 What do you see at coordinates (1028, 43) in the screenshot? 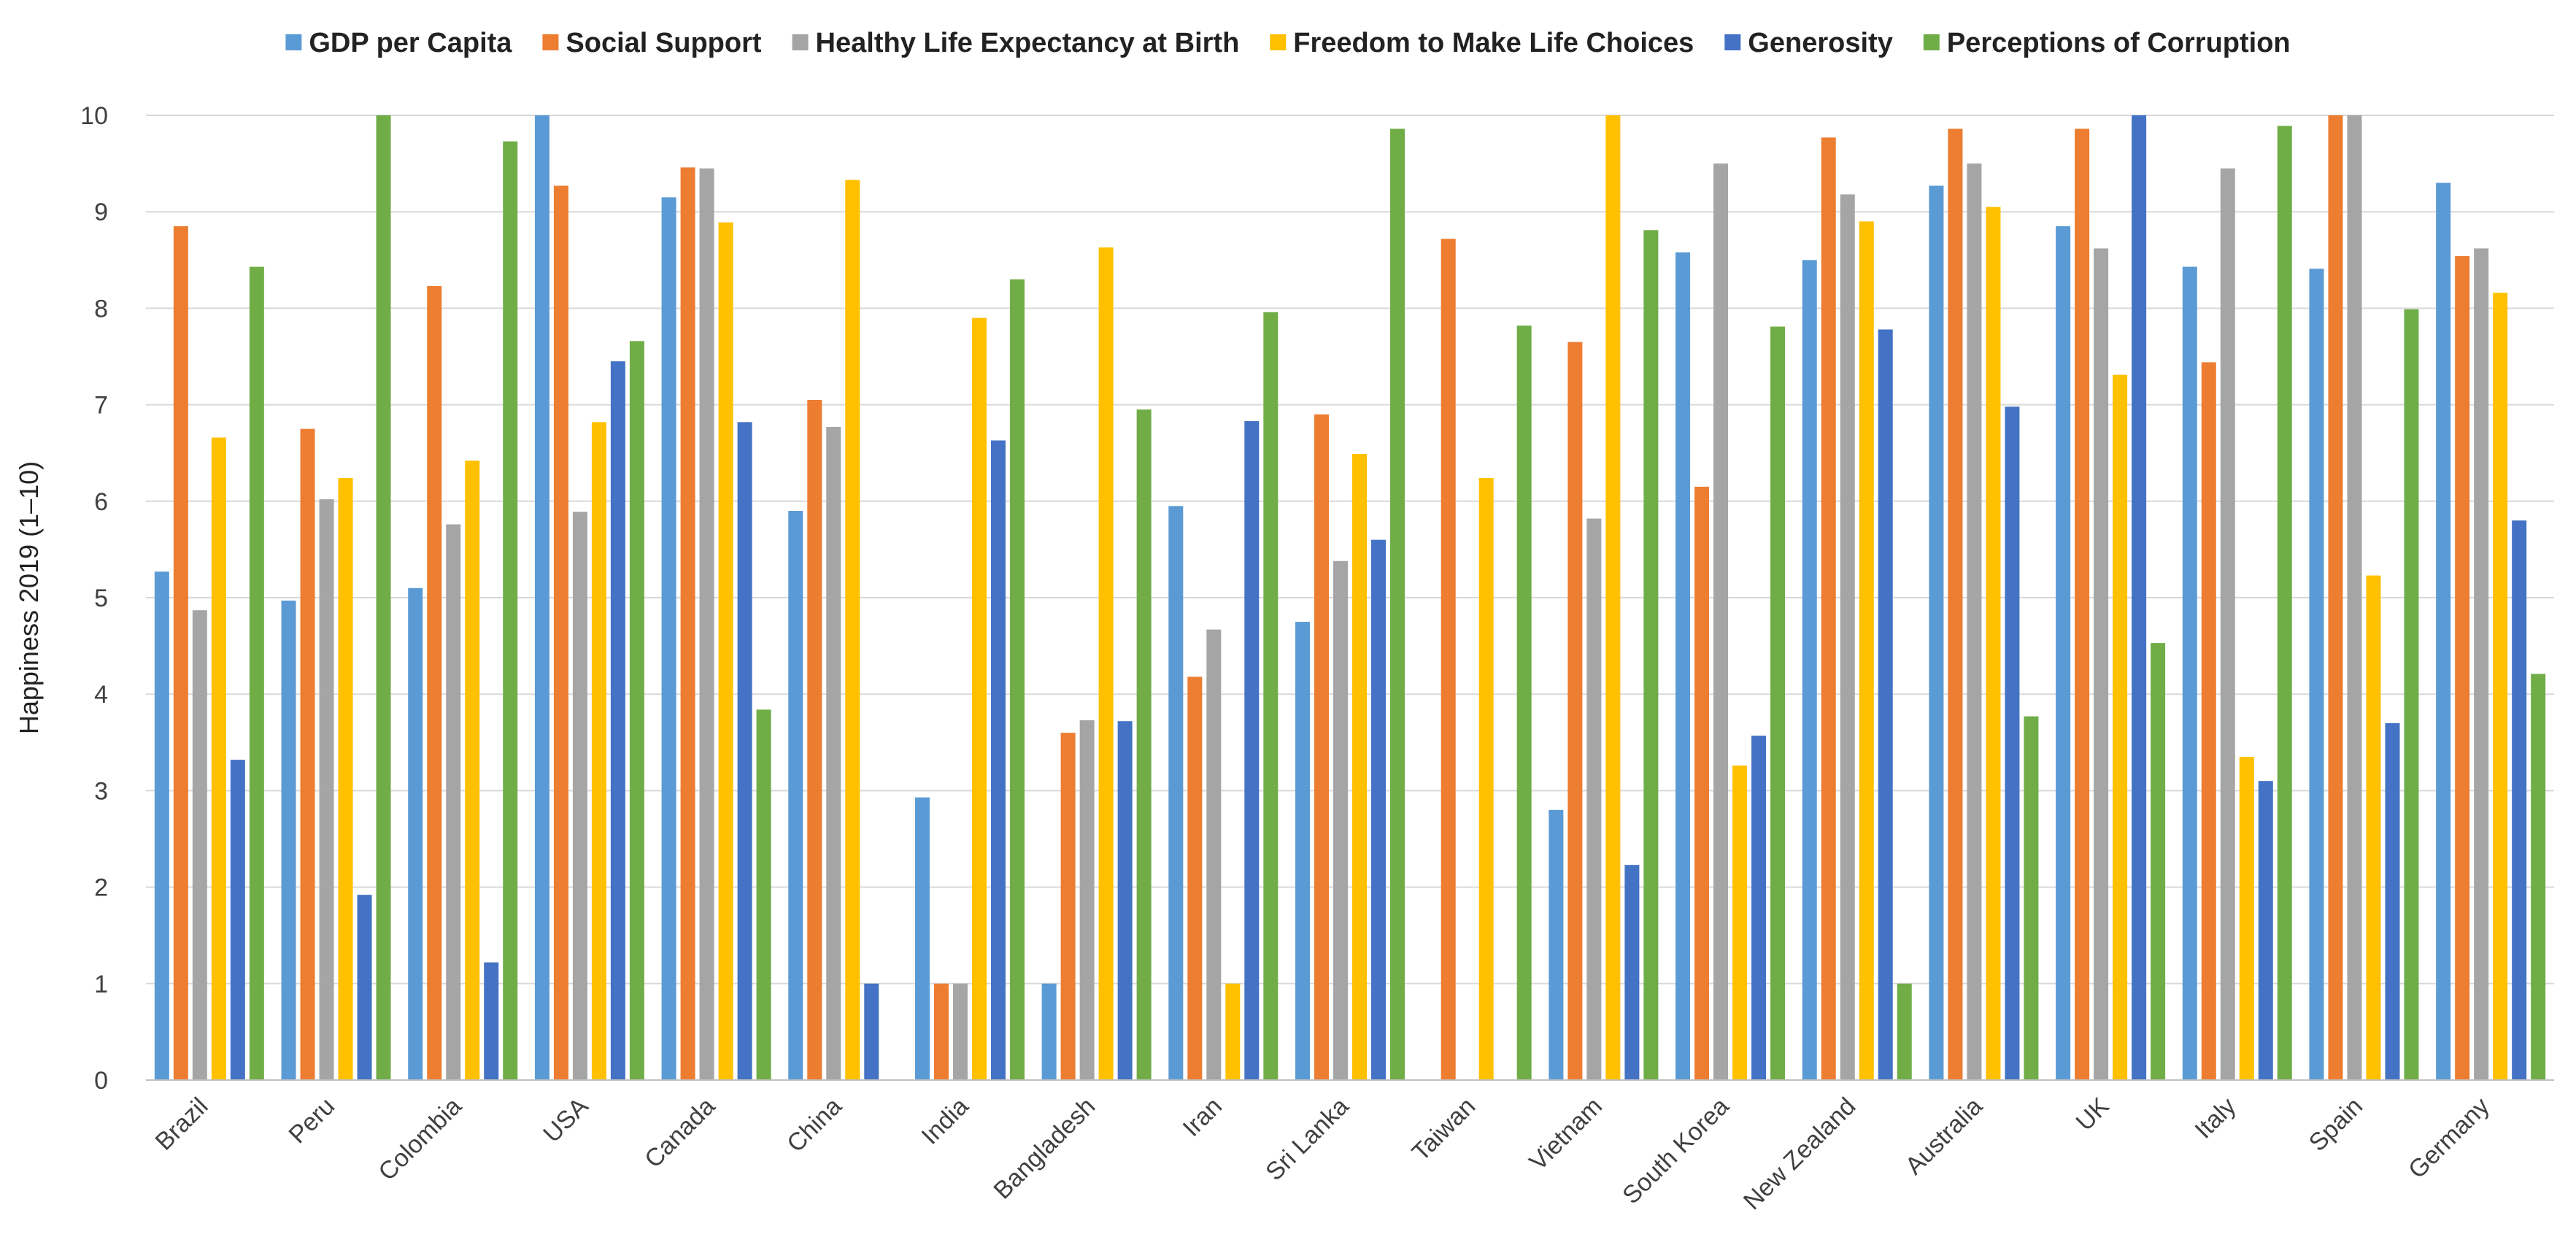
I see `legend-label: Healthy Life Expectancy at Birth` at bounding box center [1028, 43].